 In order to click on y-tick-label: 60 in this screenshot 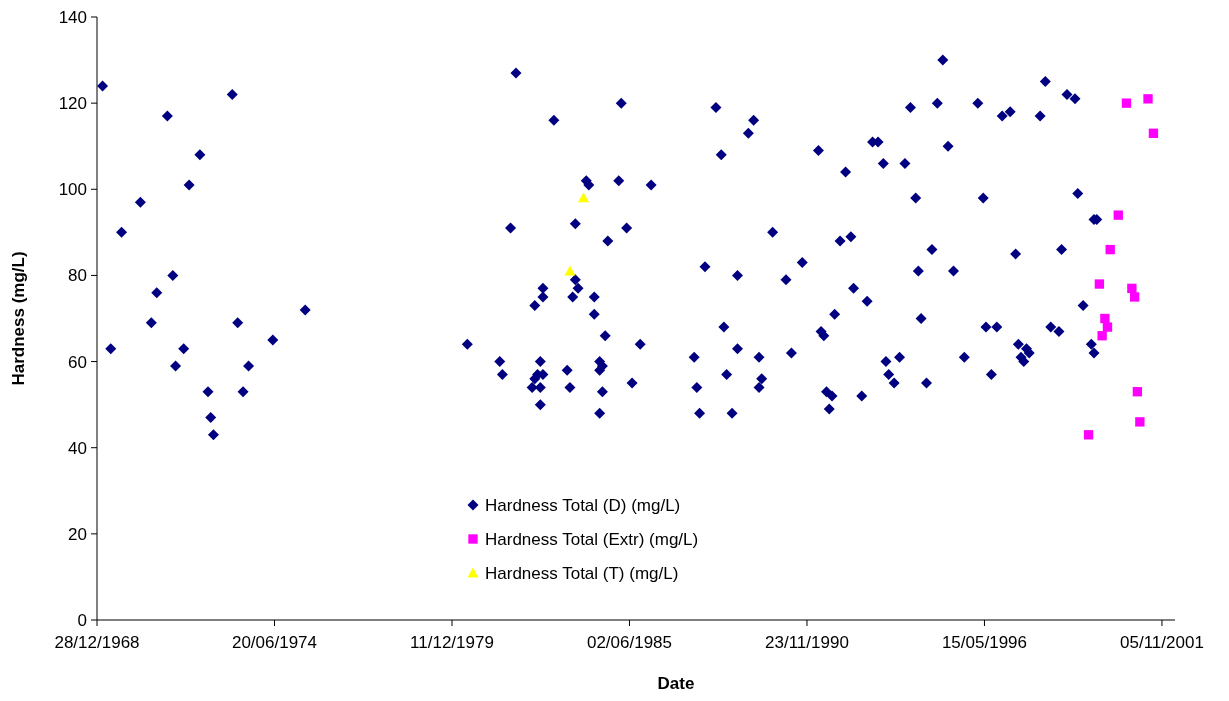, I will do `click(77, 362)`.